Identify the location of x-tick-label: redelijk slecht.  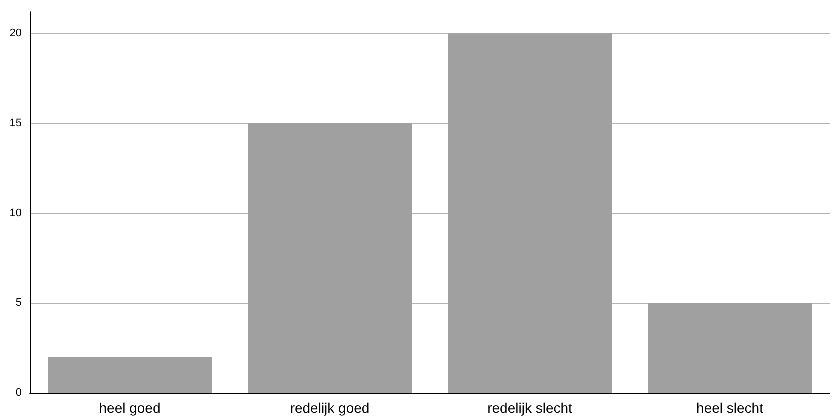
(530, 408).